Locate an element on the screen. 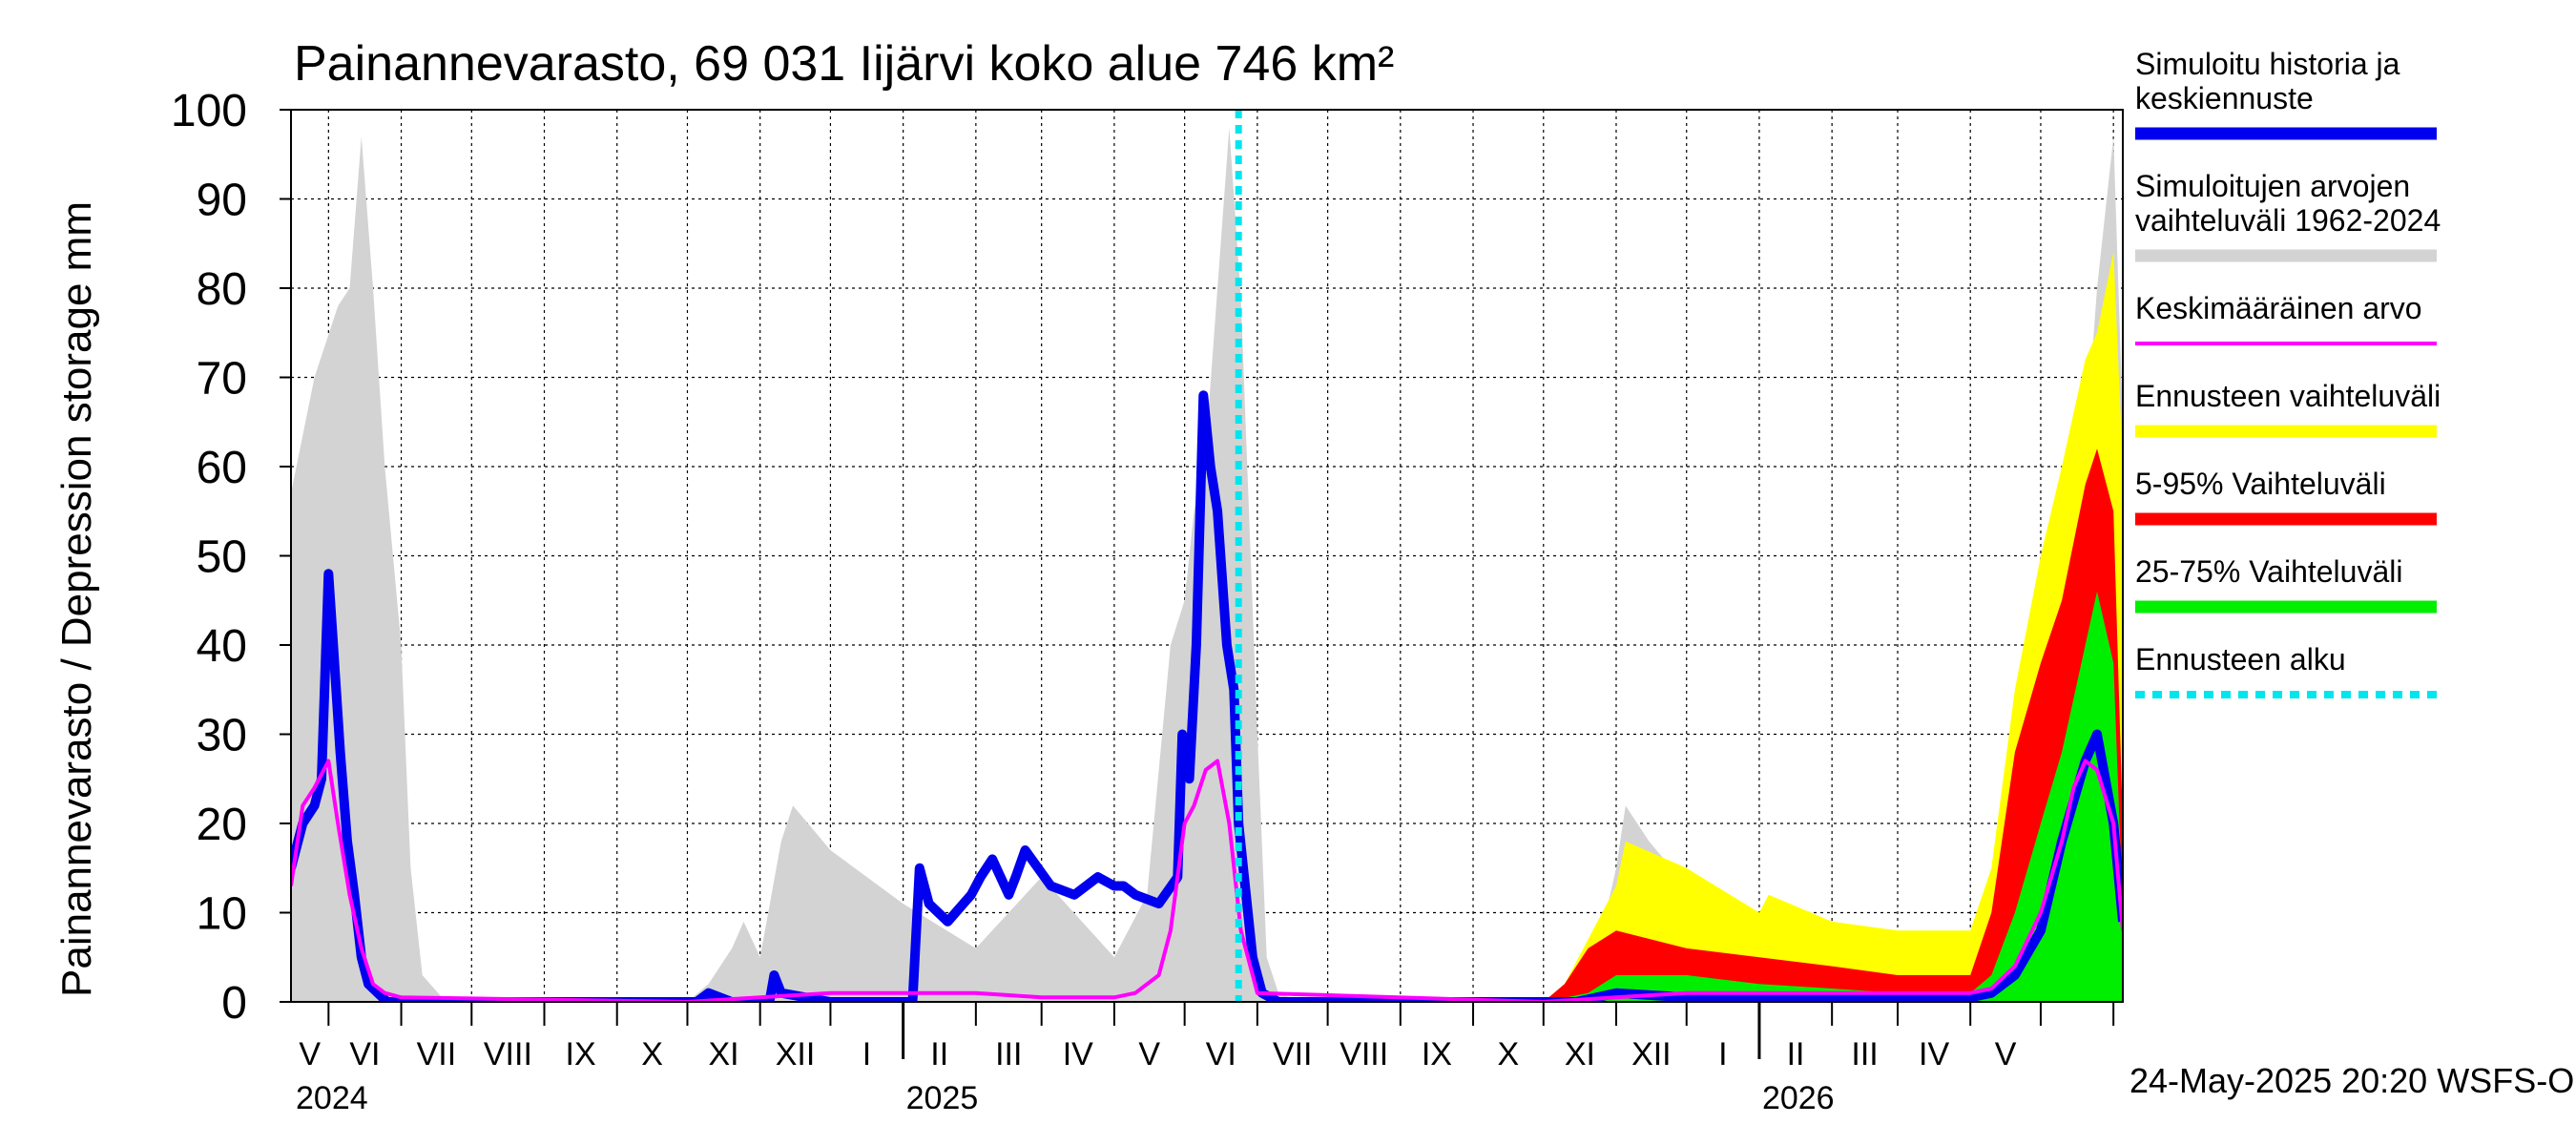 The width and height of the screenshot is (2576, 1145). y-tick-label: 90 is located at coordinates (222, 201).